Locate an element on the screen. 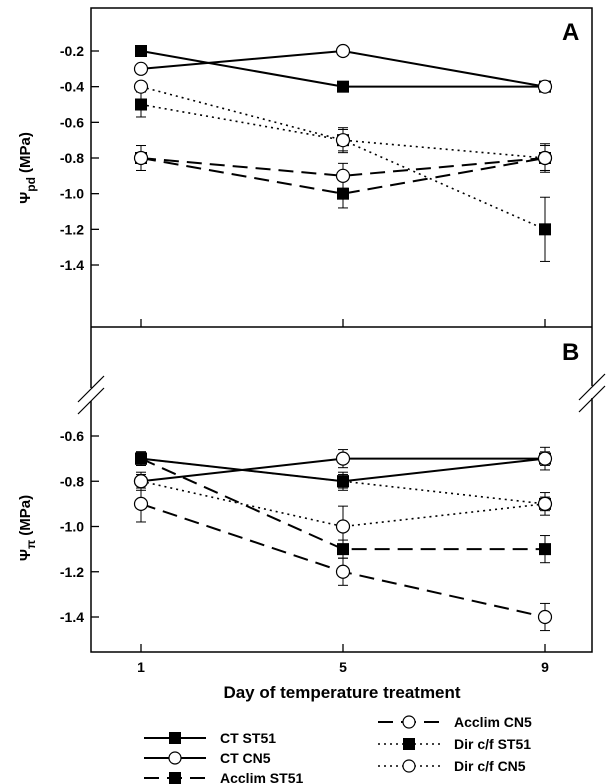 The image size is (610, 784). y-label-a-unit: (MPa) is located at coordinates (25, 152).